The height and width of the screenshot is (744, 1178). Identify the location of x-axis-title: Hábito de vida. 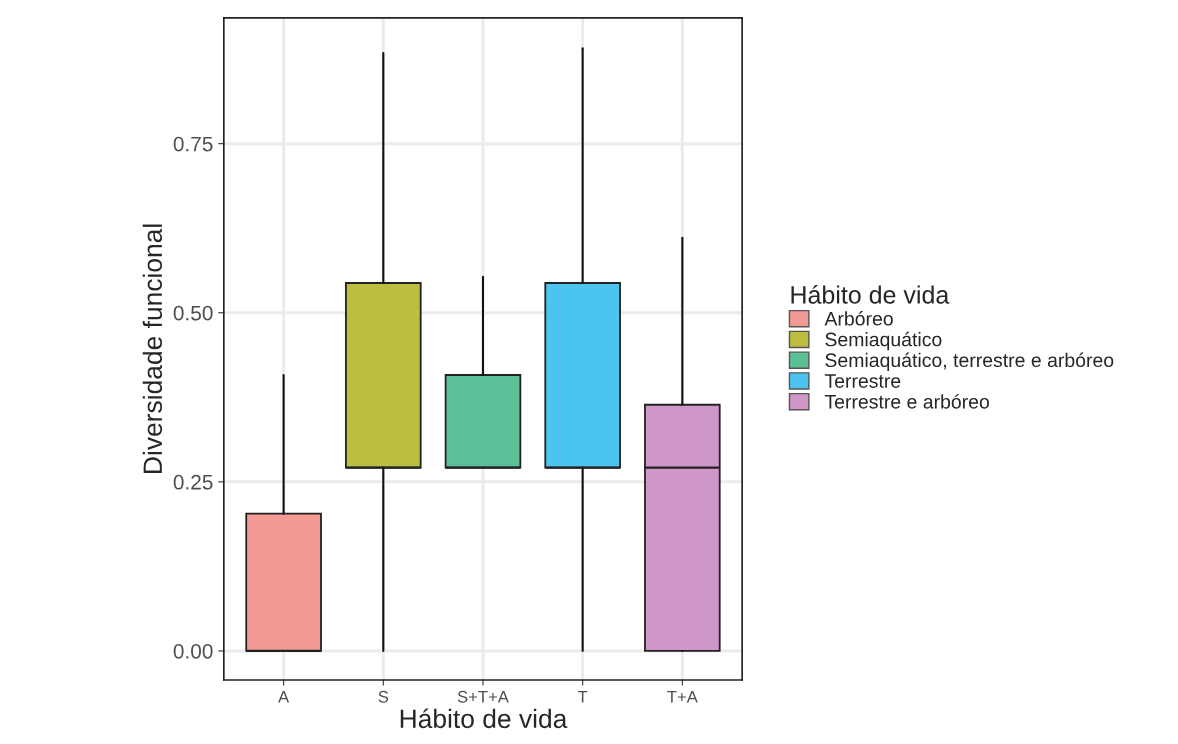
(484, 718).